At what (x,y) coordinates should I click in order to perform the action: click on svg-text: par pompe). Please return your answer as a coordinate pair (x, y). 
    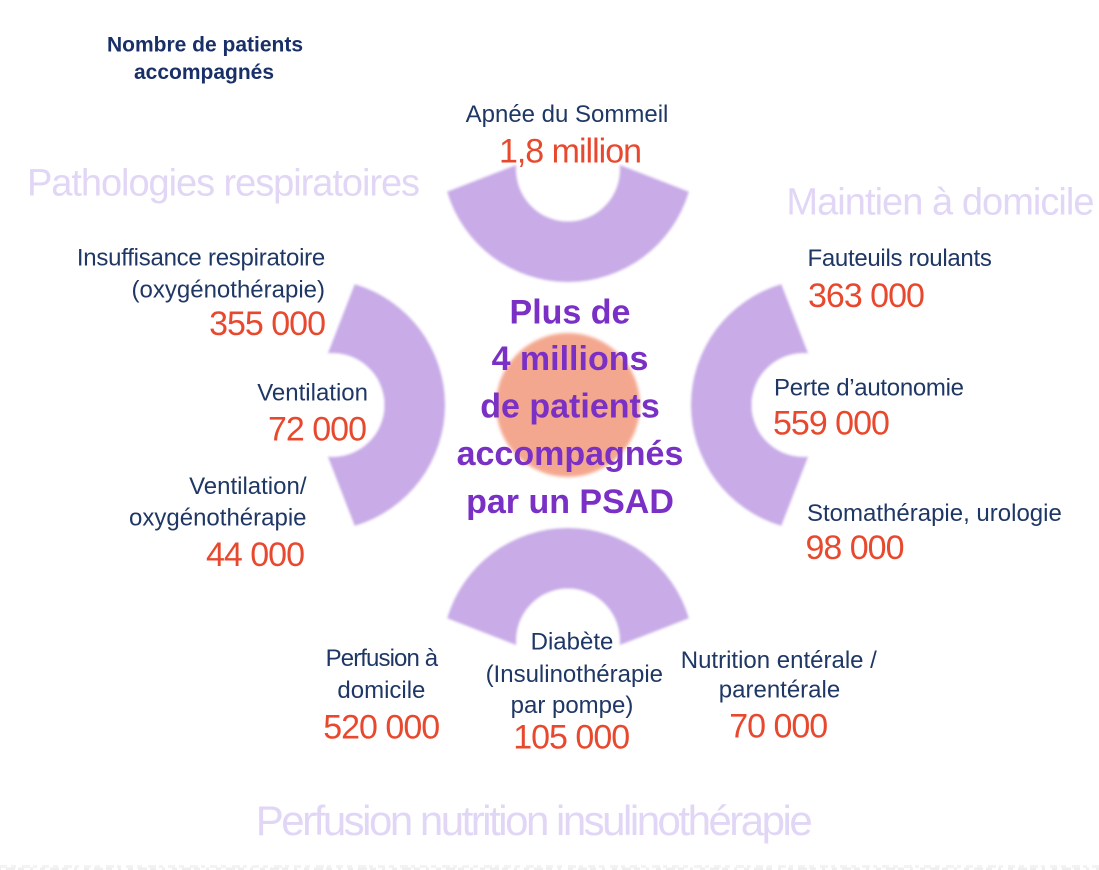
    Looking at the image, I should click on (572, 705).